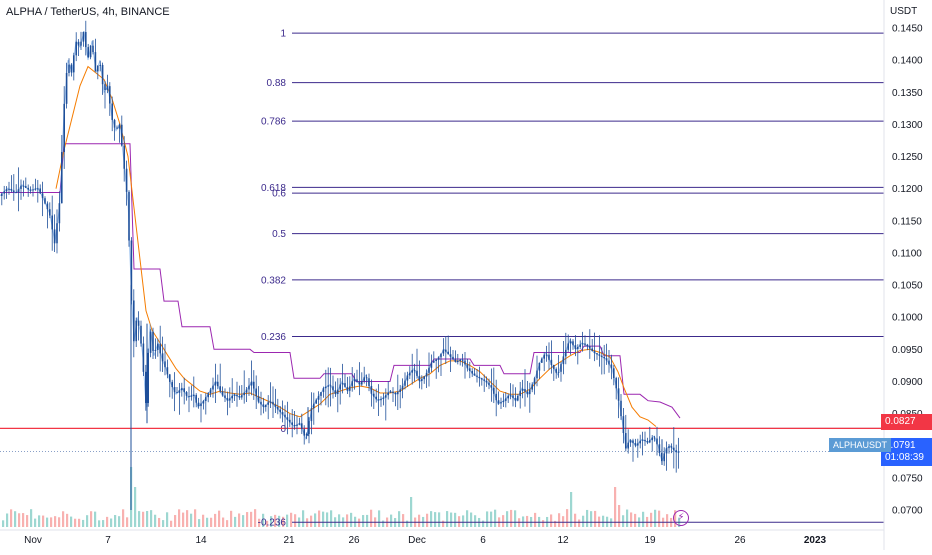  I want to click on fib-level-label: 1, so click(283, 34).